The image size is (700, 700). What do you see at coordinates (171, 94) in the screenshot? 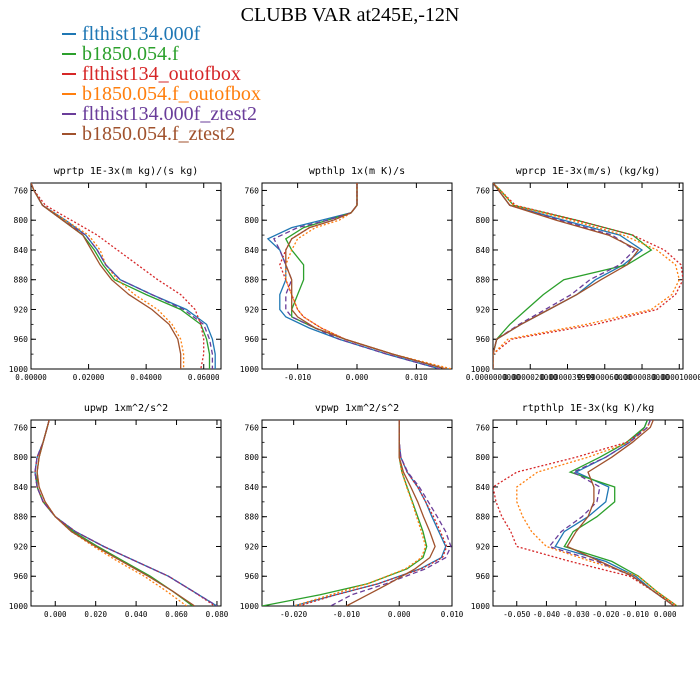
I see `legend-label-3: b1850.054.f_outofbox` at bounding box center [171, 94].